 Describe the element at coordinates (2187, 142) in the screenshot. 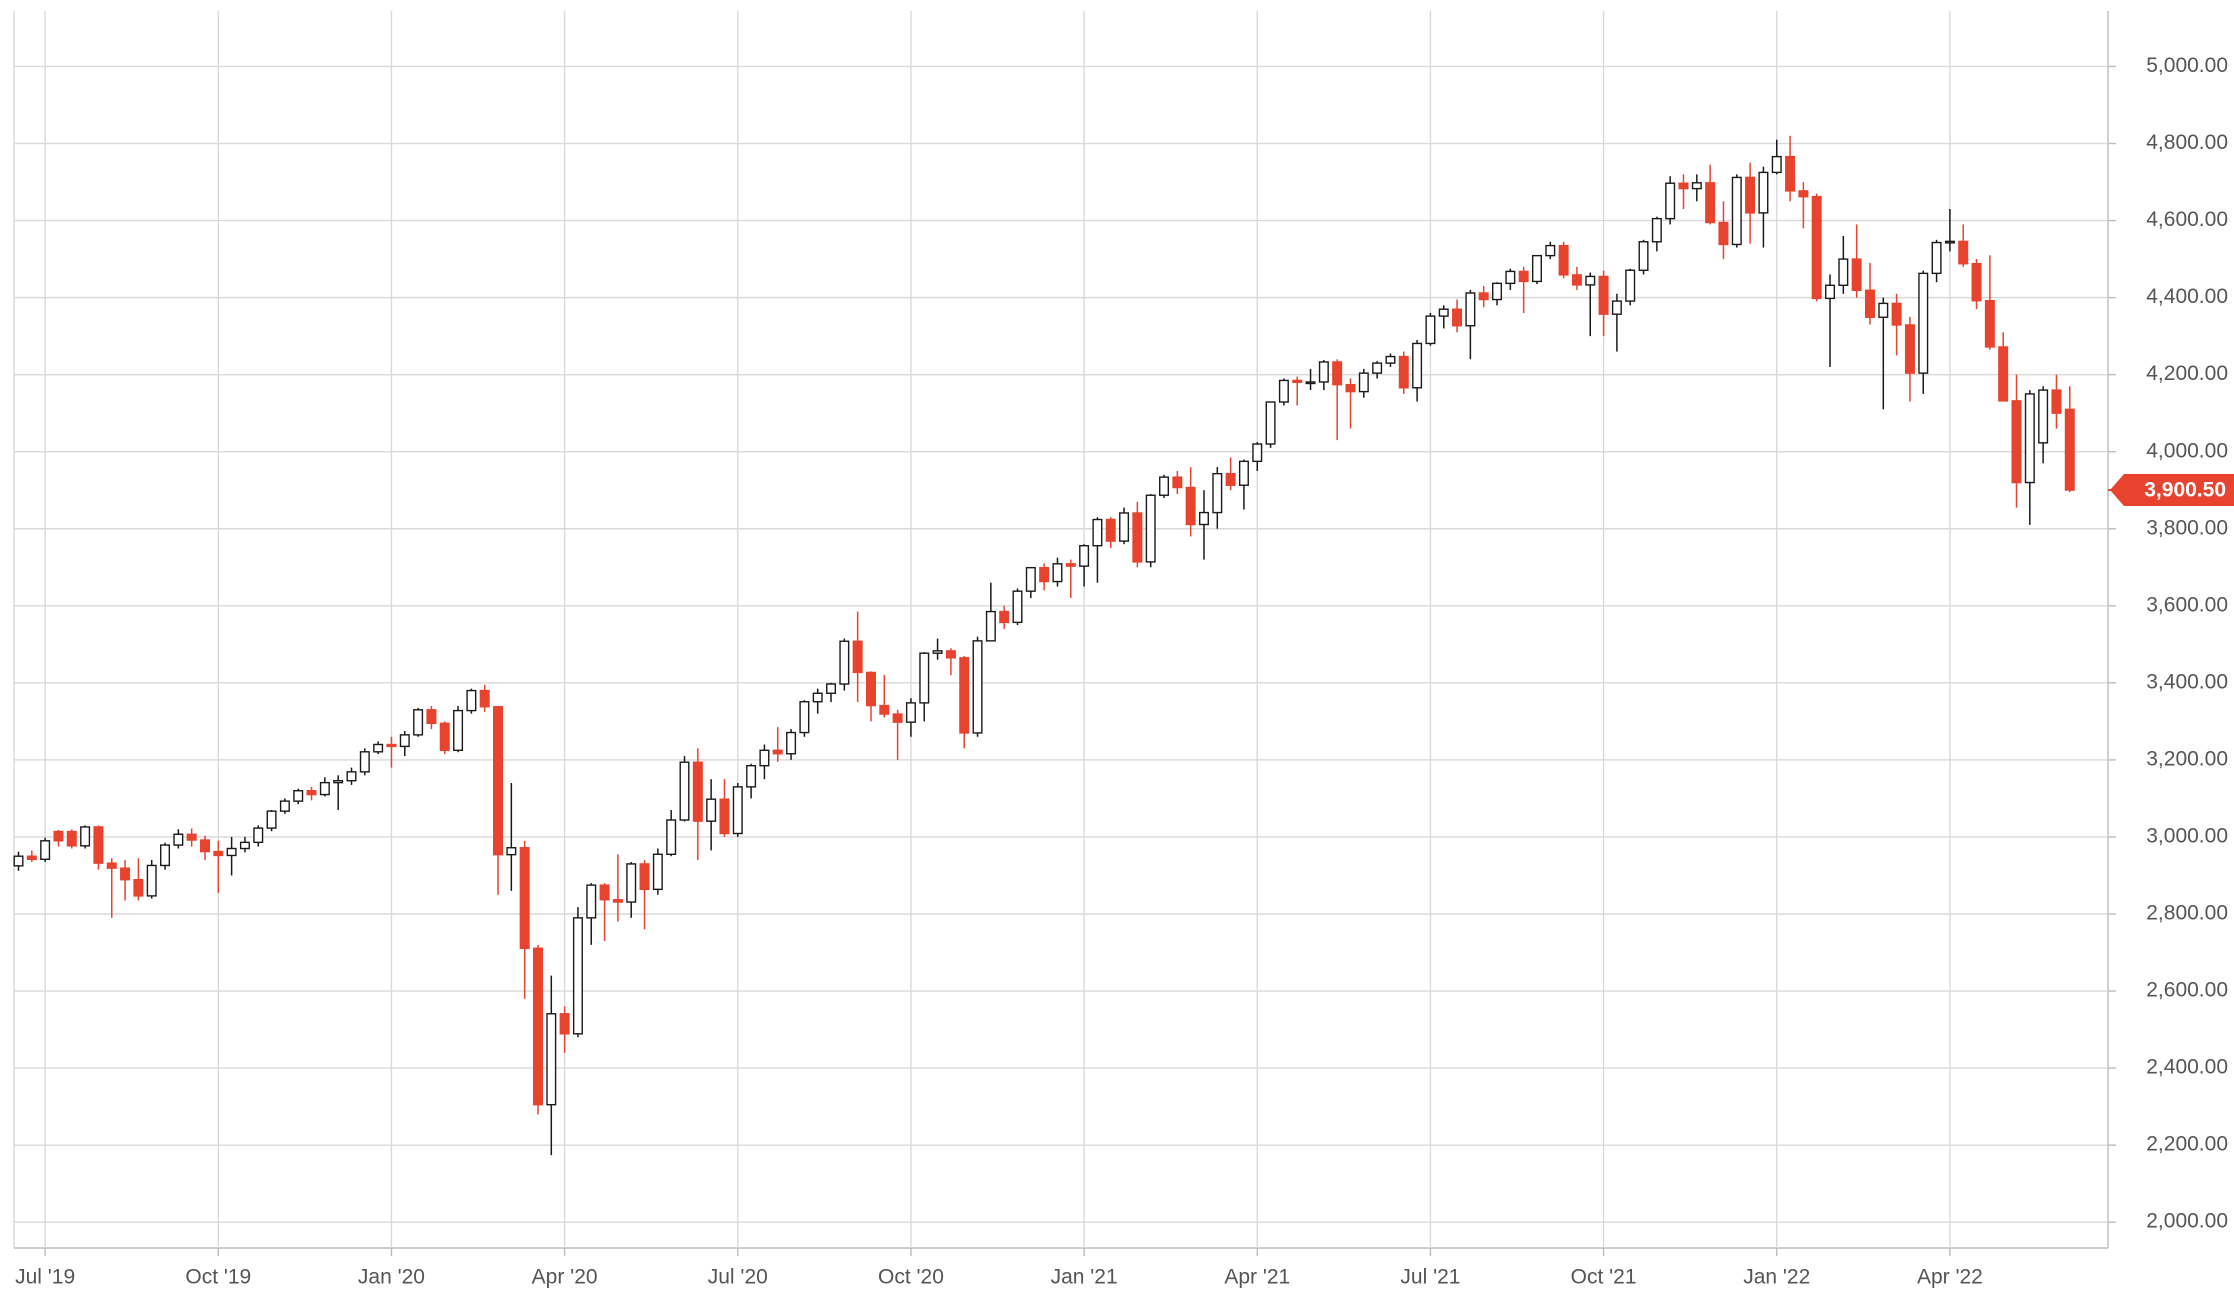

I see `y-tick-label: 4,800.00` at that location.